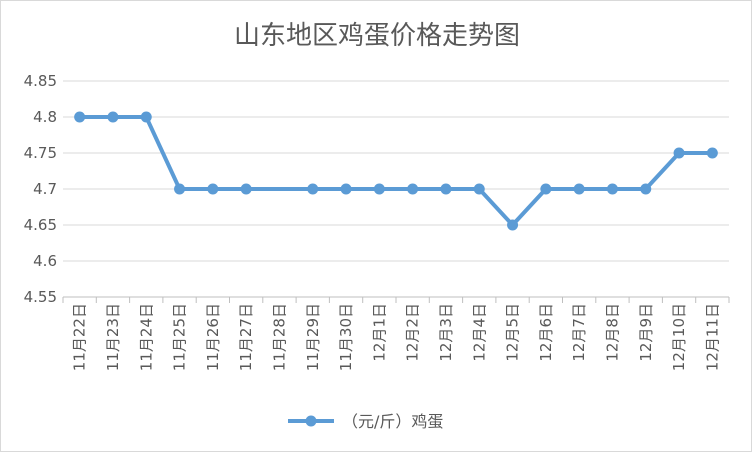 The width and height of the screenshot is (752, 453). Describe the element at coordinates (113, 337) in the screenshot. I see `x-tick-label: 11月23日` at that location.